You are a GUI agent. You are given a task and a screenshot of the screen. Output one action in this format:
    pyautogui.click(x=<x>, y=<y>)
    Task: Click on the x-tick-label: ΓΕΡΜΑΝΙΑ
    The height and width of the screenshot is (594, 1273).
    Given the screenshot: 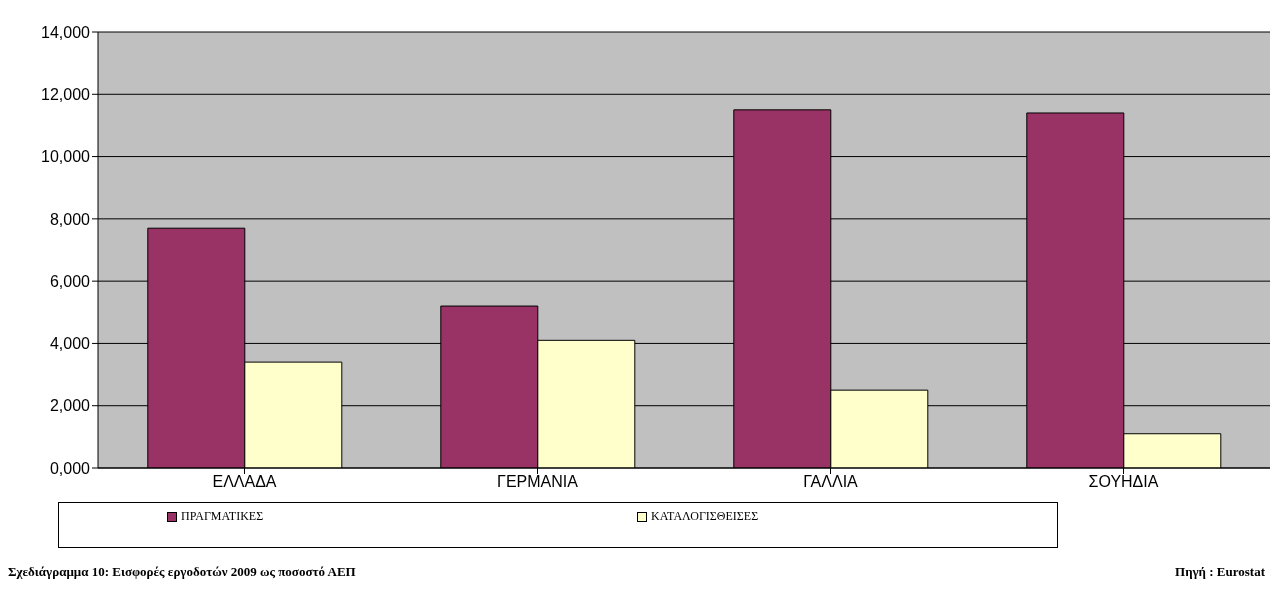 What is the action you would take?
    pyautogui.click(x=538, y=482)
    